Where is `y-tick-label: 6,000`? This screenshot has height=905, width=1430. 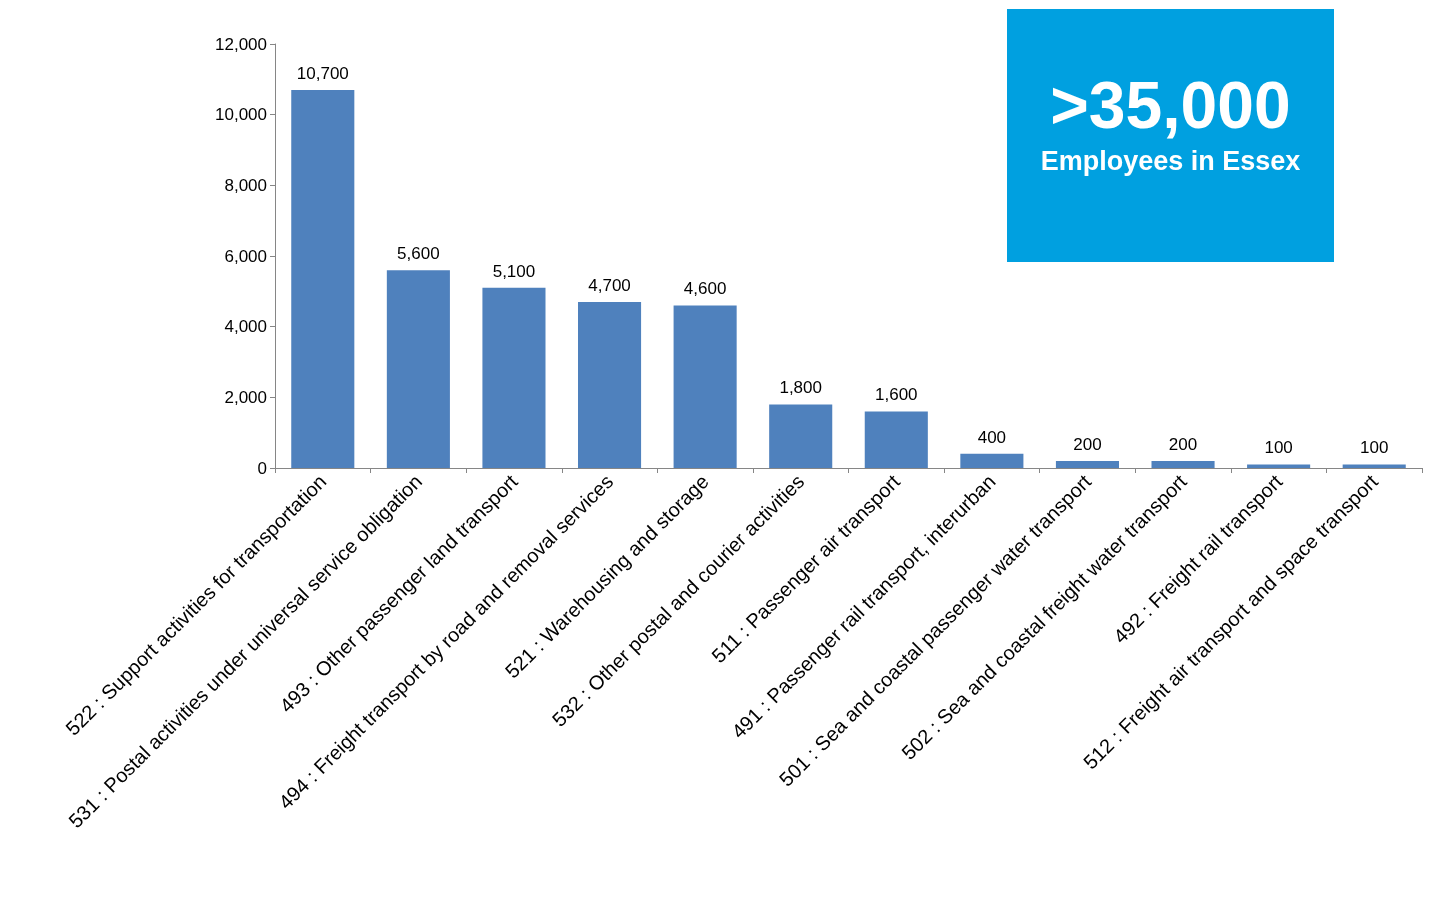 y-tick-label: 6,000 is located at coordinates (245, 256).